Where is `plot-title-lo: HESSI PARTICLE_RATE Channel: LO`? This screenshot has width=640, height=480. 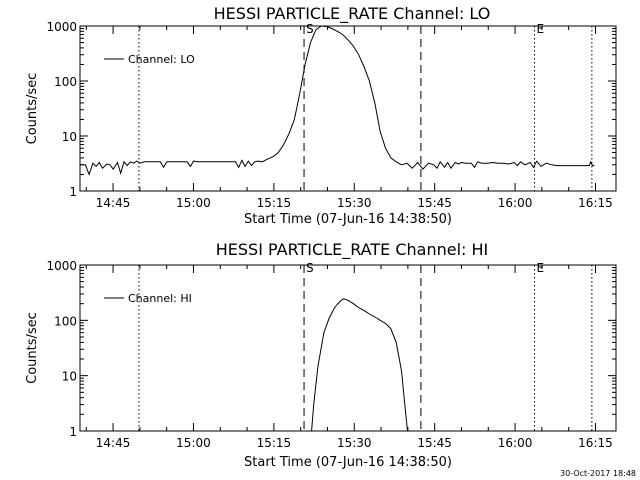 plot-title-lo: HESSI PARTICLE_RATE Channel: LO is located at coordinates (352, 14).